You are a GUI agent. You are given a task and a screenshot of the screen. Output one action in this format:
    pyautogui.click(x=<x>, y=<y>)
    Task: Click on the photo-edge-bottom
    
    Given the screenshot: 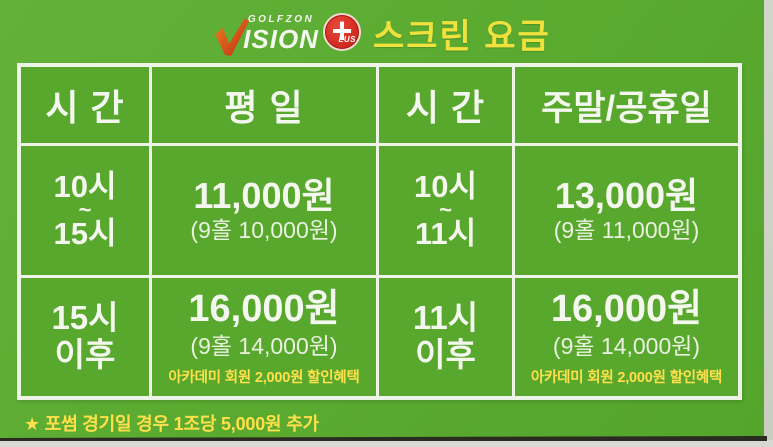 What is the action you would take?
    pyautogui.click(x=386, y=444)
    